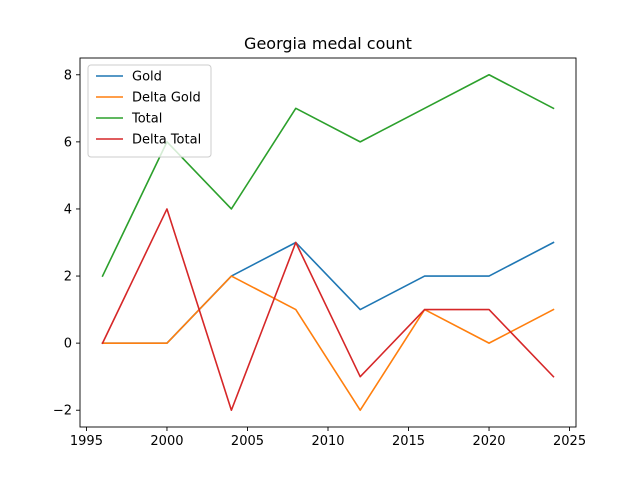  Describe the element at coordinates (166, 98) in the screenshot. I see `legend-label-1: Delta Gold` at that location.